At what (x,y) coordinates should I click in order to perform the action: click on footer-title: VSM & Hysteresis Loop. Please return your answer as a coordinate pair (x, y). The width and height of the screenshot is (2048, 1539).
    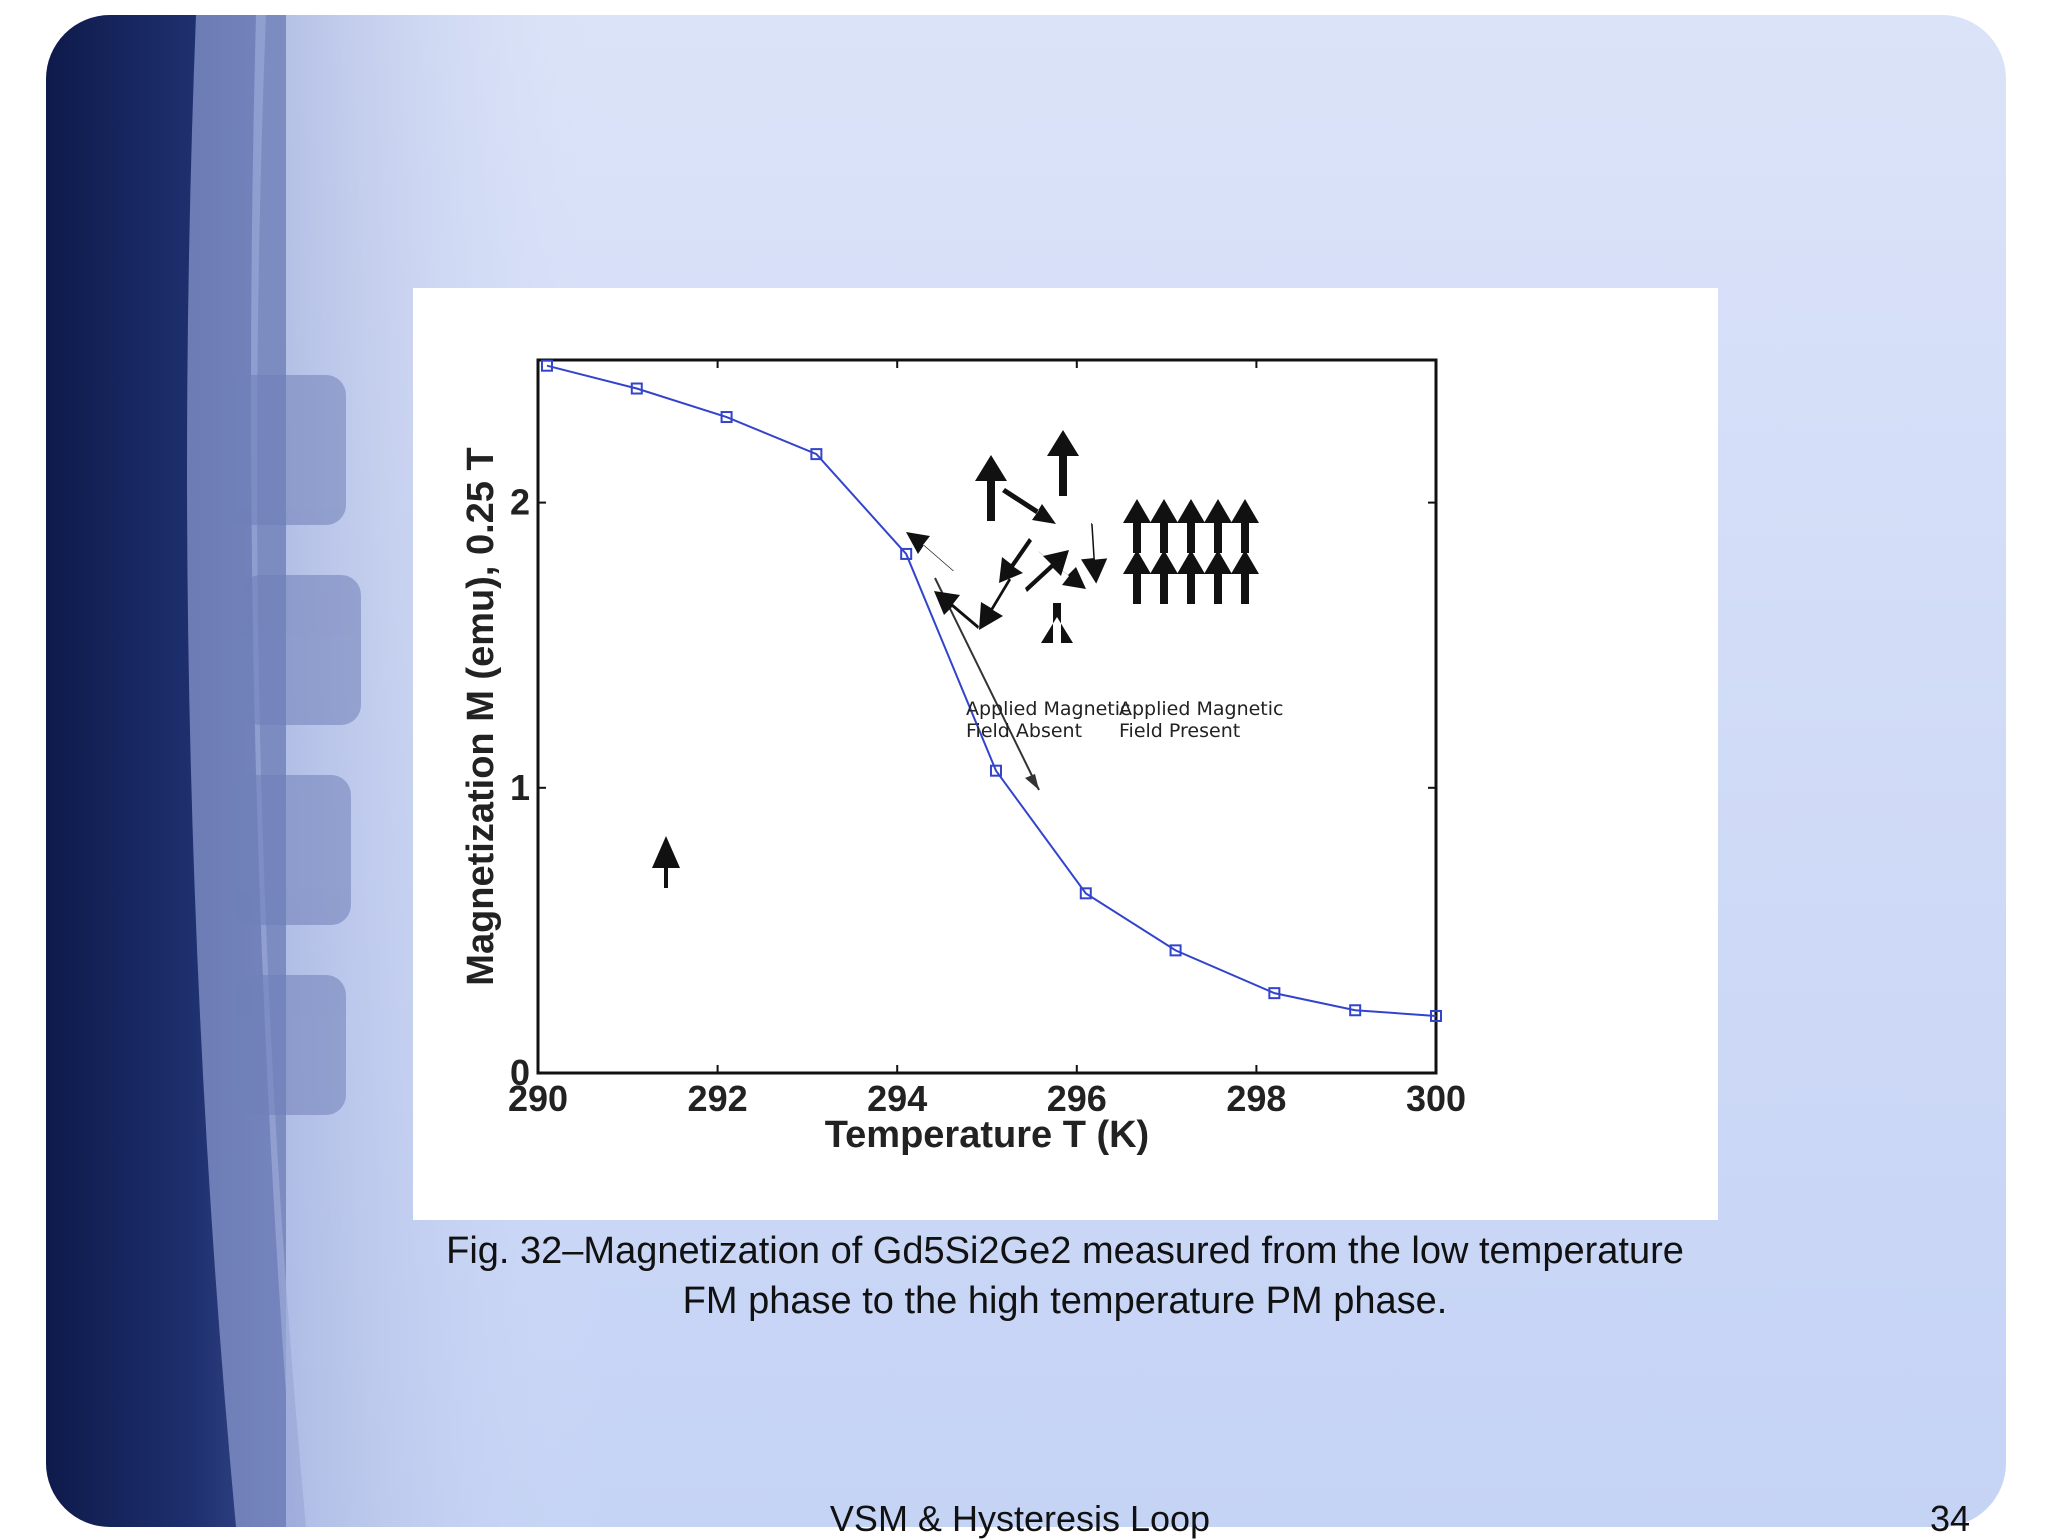
    Looking at the image, I should click on (1020, 1518).